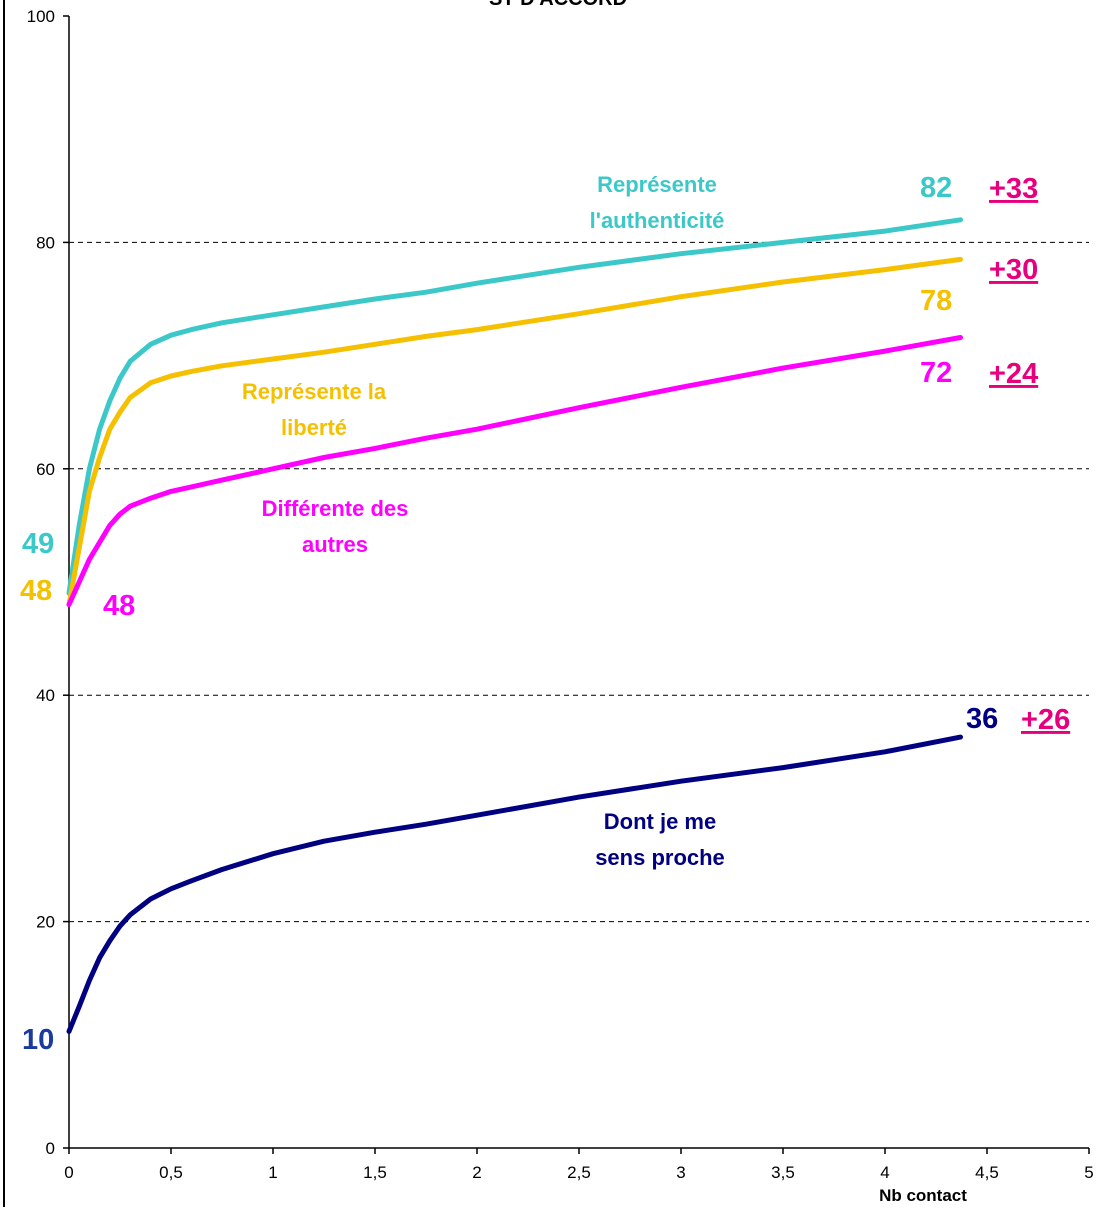 This screenshot has height=1212, width=1096. I want to click on x-tick-label-7: 3,5, so click(783, 1172).